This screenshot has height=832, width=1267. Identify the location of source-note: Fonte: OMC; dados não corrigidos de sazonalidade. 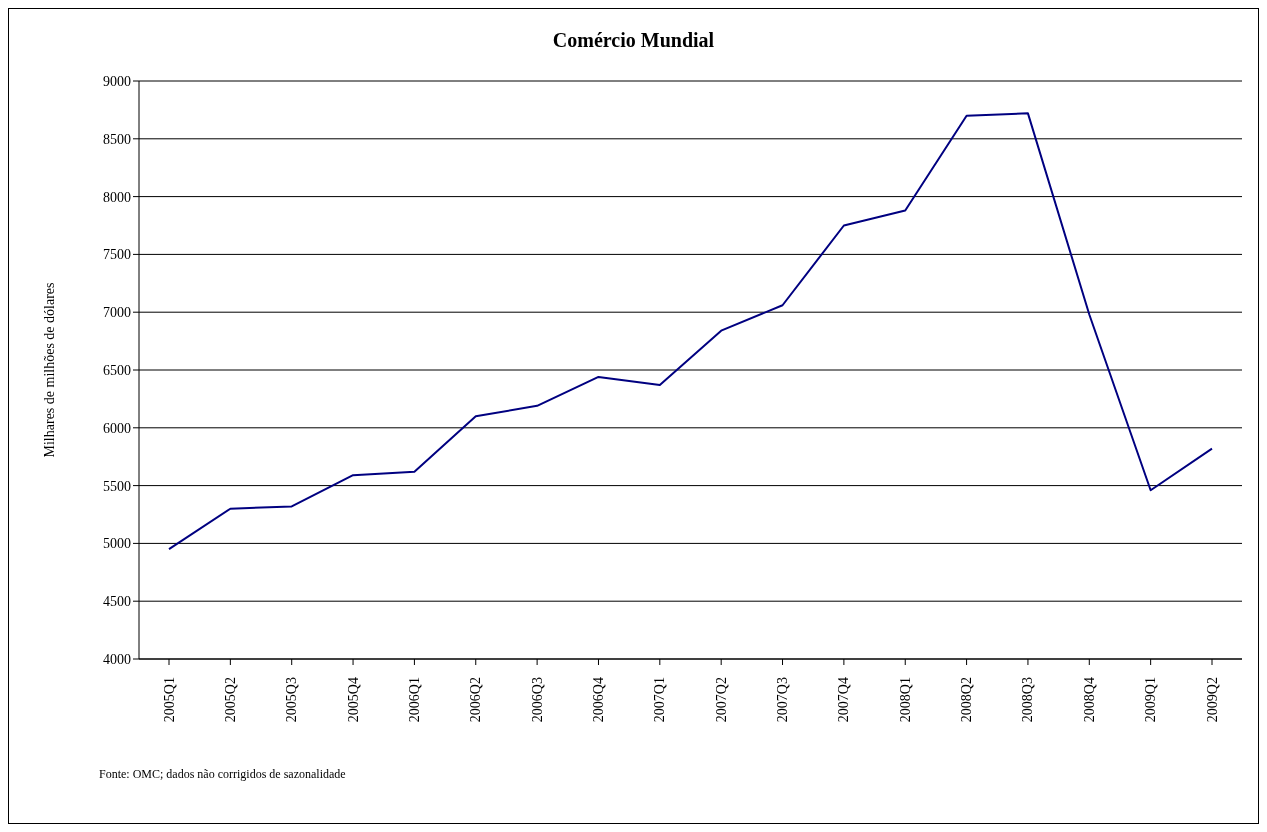
(222, 774).